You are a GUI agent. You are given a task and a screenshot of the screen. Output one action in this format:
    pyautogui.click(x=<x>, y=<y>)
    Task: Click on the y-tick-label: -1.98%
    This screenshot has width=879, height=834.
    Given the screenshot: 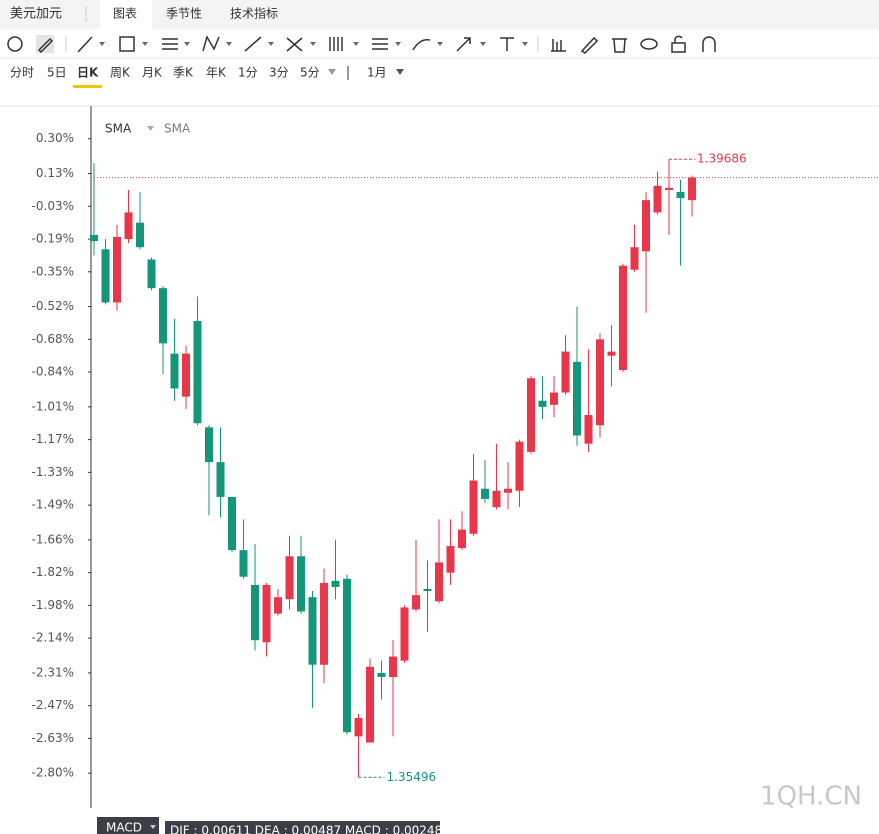 What is the action you would take?
    pyautogui.click(x=53, y=605)
    